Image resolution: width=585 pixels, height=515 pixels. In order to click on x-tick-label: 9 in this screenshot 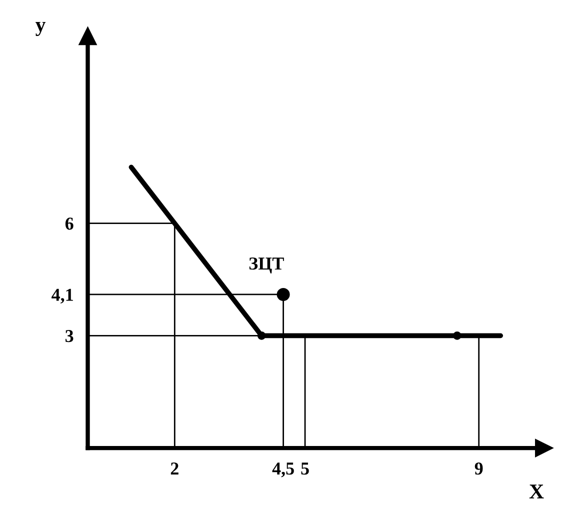, I will do `click(478, 468)`.